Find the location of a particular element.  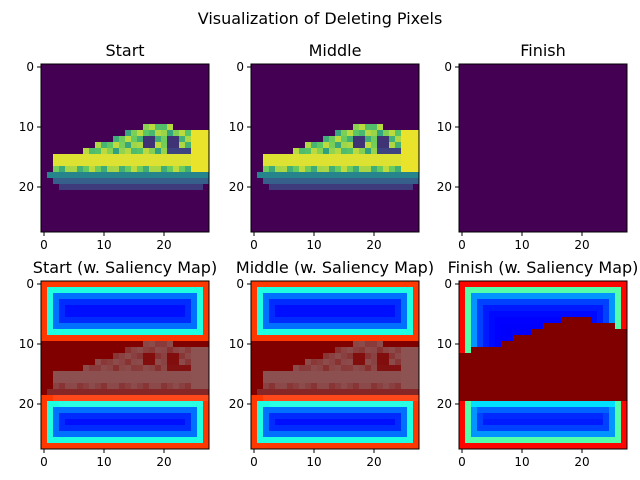

subplot-title: Finish (w. Saliency Map) is located at coordinates (543, 267).